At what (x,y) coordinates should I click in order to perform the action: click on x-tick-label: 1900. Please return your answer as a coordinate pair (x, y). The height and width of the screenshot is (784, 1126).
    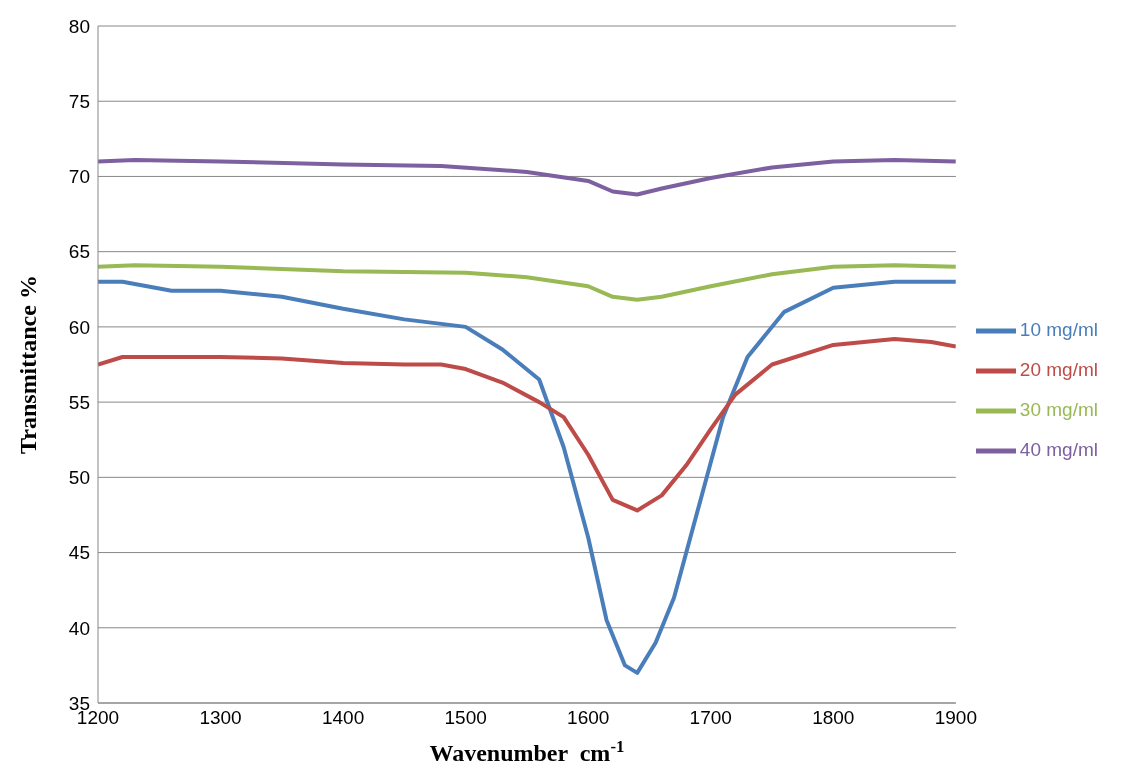
    Looking at the image, I should click on (955, 718).